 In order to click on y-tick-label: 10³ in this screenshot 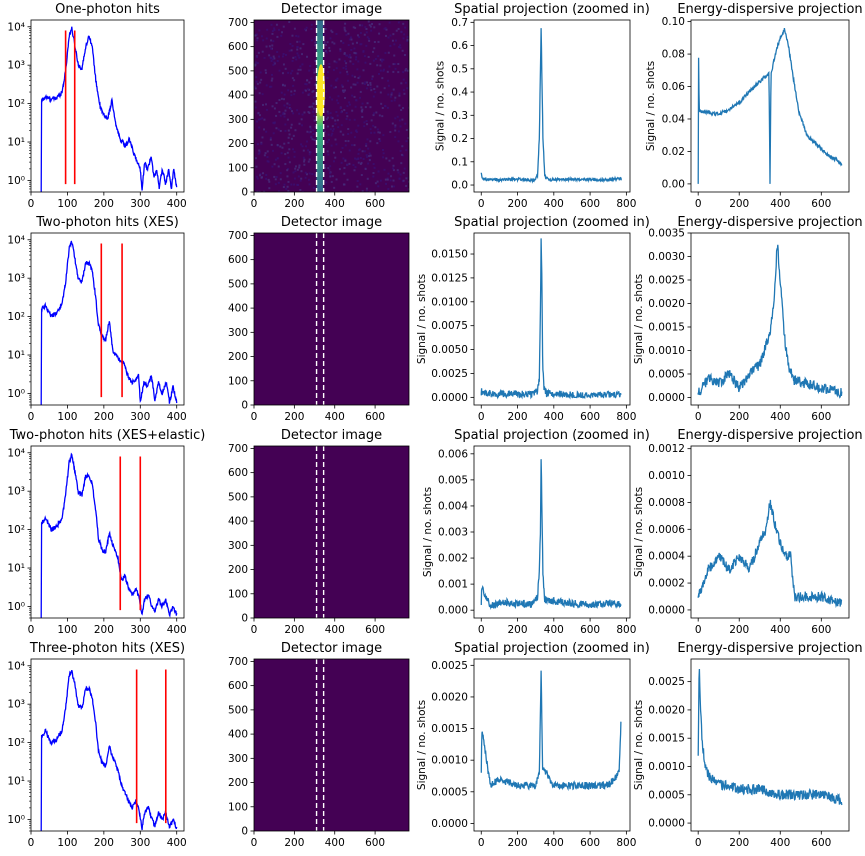, I will do `click(16, 705)`.